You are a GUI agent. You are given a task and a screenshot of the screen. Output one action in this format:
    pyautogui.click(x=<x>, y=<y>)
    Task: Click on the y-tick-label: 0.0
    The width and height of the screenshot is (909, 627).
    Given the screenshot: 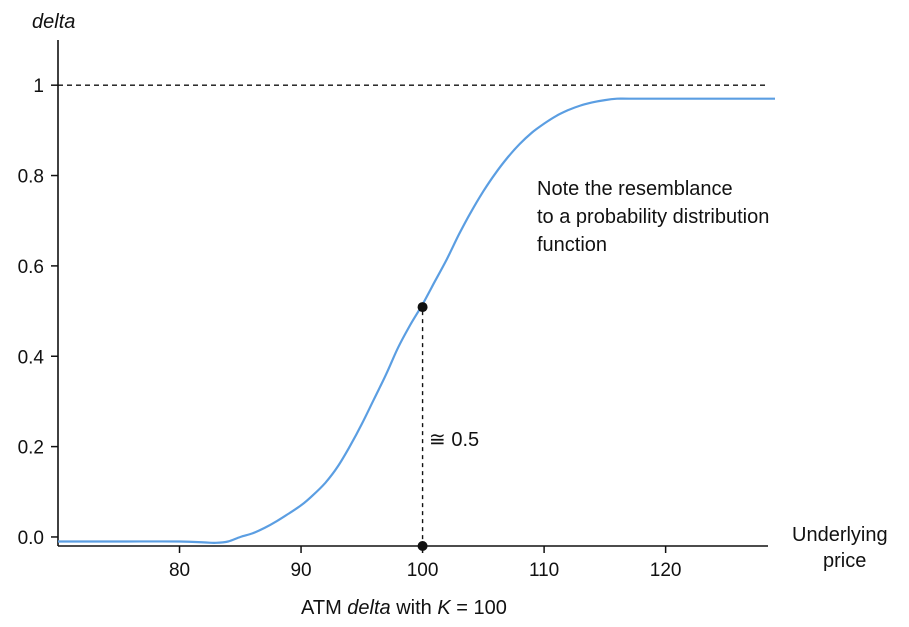 What is the action you would take?
    pyautogui.click(x=31, y=538)
    